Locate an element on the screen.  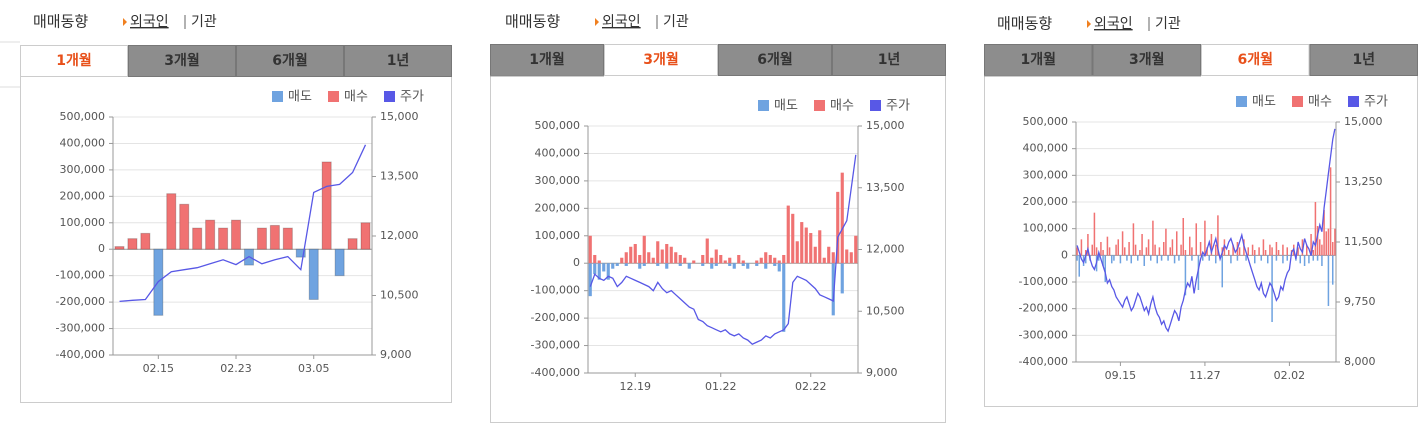
legend-label: 매수 is located at coordinates (1320, 102).